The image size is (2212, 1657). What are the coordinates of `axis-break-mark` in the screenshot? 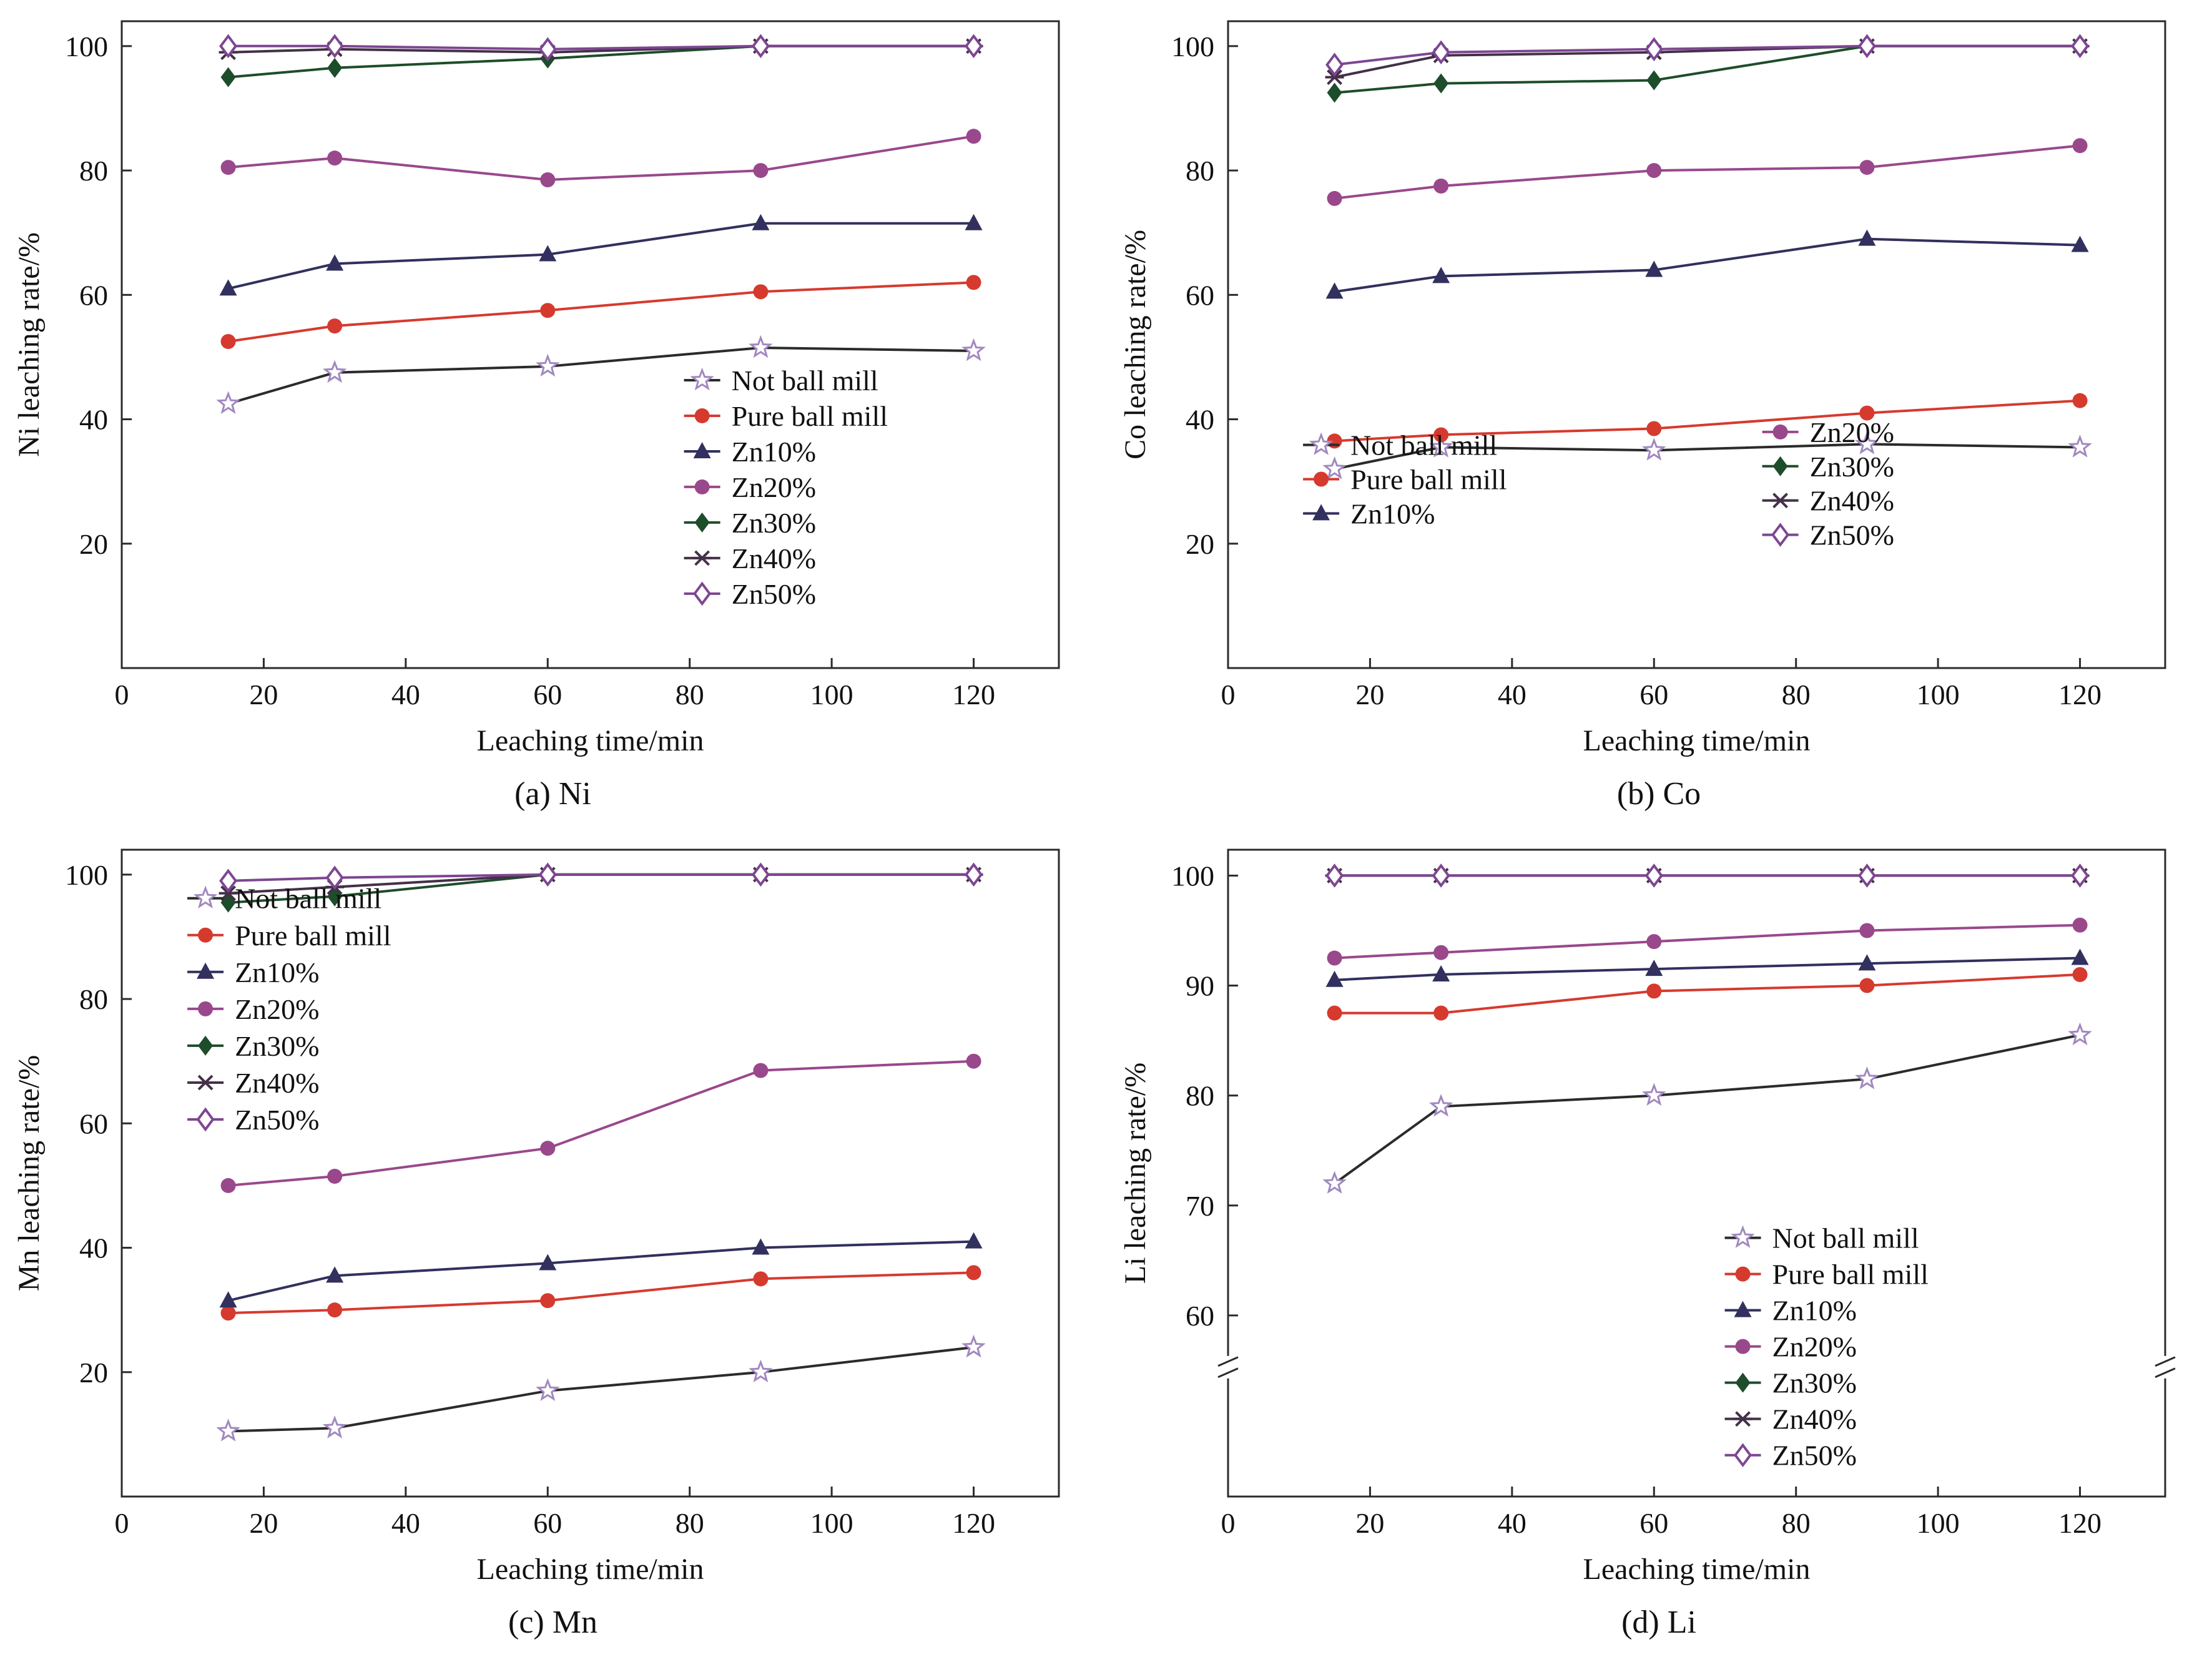 It's located at (2165, 1361).